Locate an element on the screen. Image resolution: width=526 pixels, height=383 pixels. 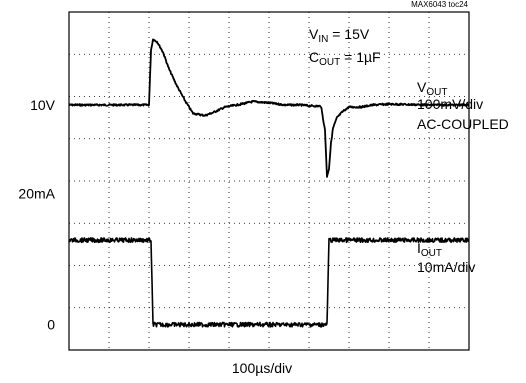
figure-id: MAX6043 toc24 is located at coordinates (439, 4).